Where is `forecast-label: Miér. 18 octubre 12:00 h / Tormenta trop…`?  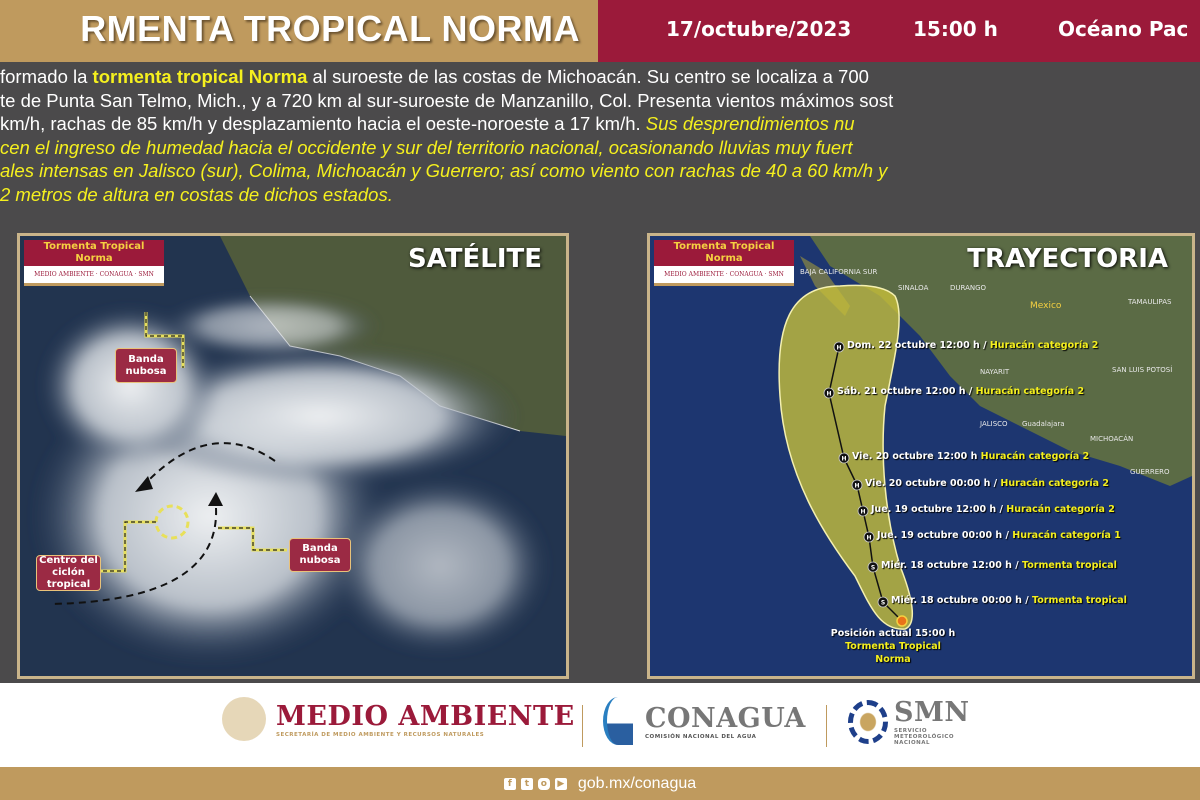
forecast-label: Miér. 18 octubre 12:00 h / Tormenta trop… is located at coordinates (999, 565).